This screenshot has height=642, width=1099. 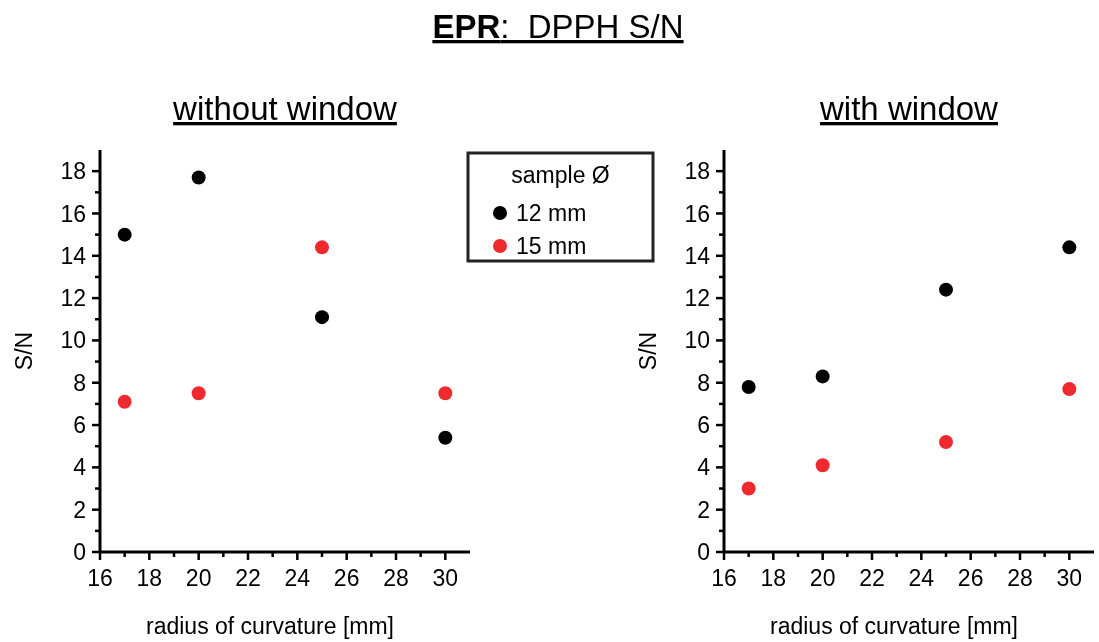 What do you see at coordinates (560, 175) in the screenshot?
I see `legend-title: sample Ø` at bounding box center [560, 175].